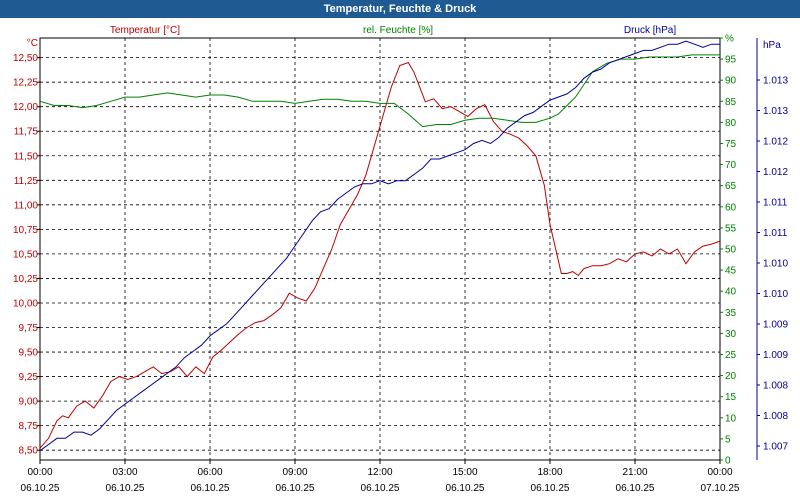 The height and width of the screenshot is (500, 800). Describe the element at coordinates (29, 426) in the screenshot. I see `temperature-tick-label: 8,75` at that location.